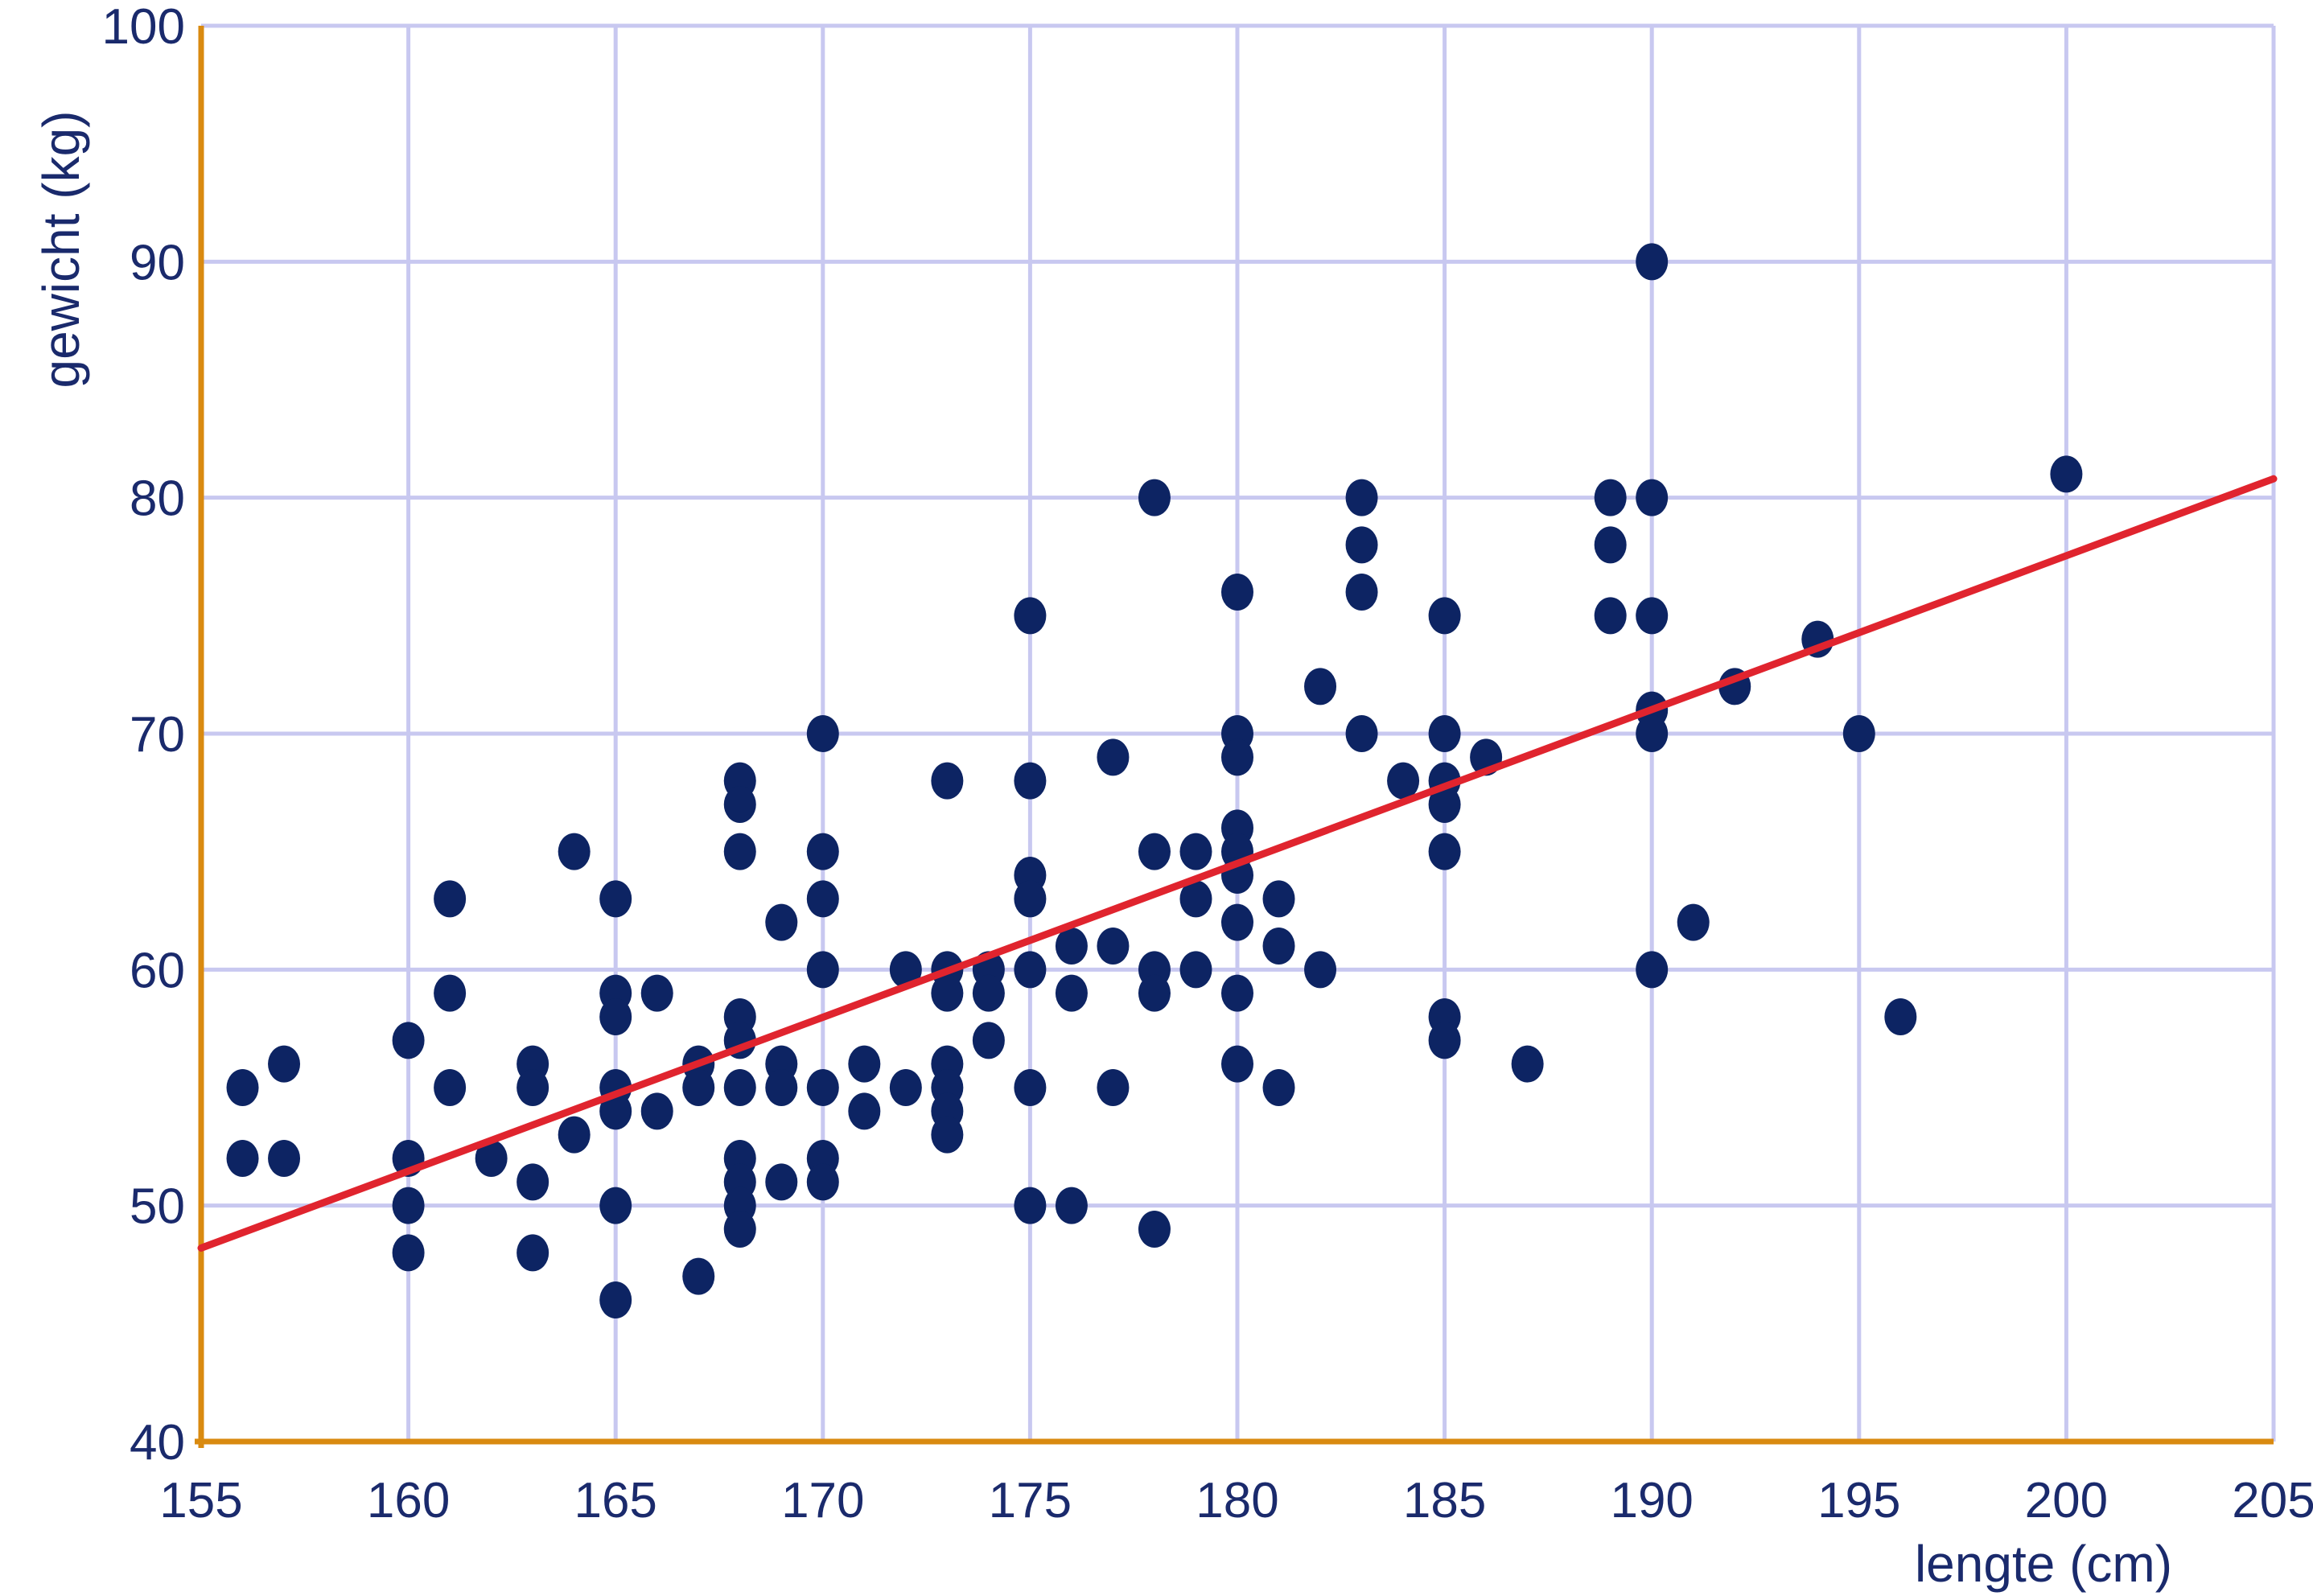 The image size is (2313, 1596). Describe the element at coordinates (143, 27) in the screenshot. I see `y-tick-label: 100` at that location.